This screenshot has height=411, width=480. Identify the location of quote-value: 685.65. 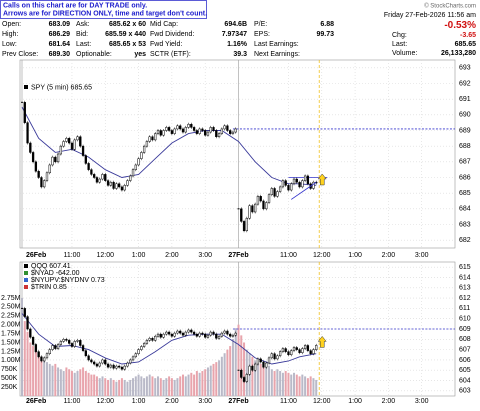
(466, 44).